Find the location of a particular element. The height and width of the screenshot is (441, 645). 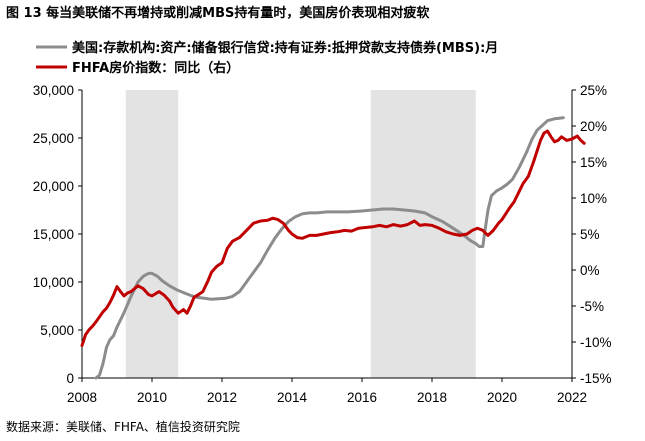

x-tick-label: 2016 is located at coordinates (362, 397).